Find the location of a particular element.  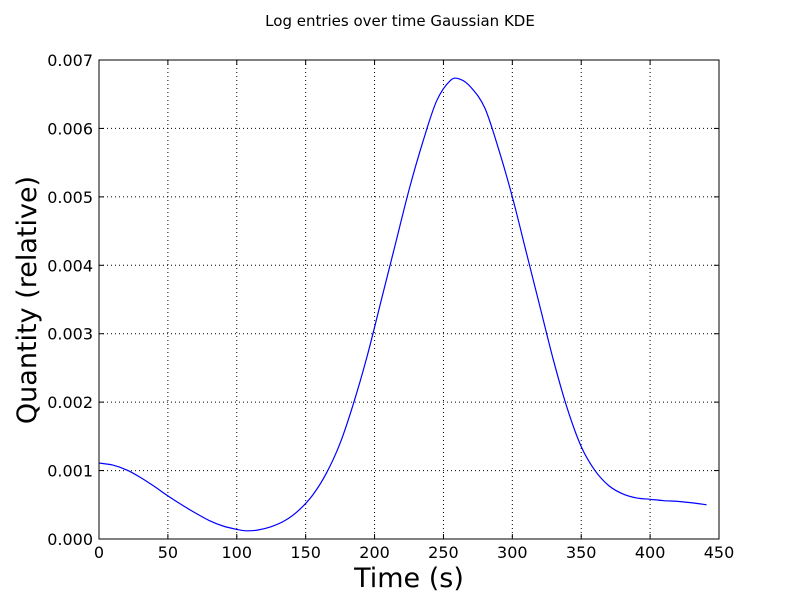

x-tick-label: 400 is located at coordinates (650, 552).